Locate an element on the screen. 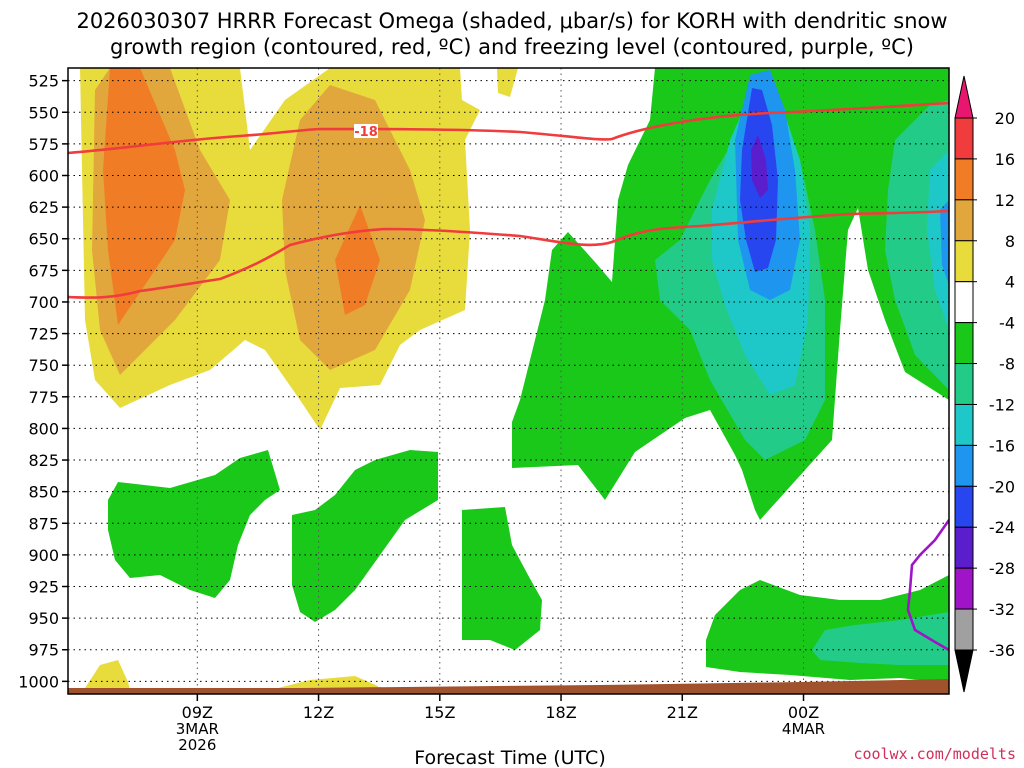 This screenshot has height=768, width=1024. x-tick-date-00Z: 4MAR is located at coordinates (803, 729).